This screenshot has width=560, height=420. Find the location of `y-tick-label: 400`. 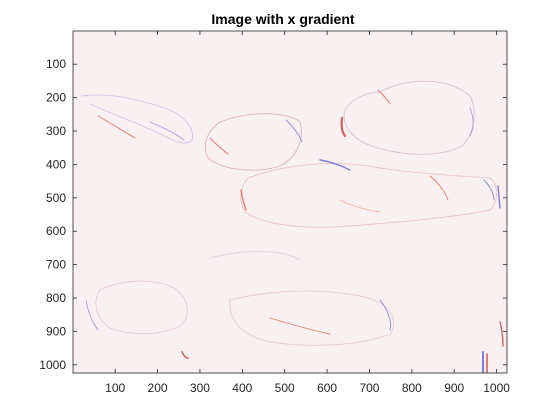

y-tick-label: 400 is located at coordinates (56, 164).